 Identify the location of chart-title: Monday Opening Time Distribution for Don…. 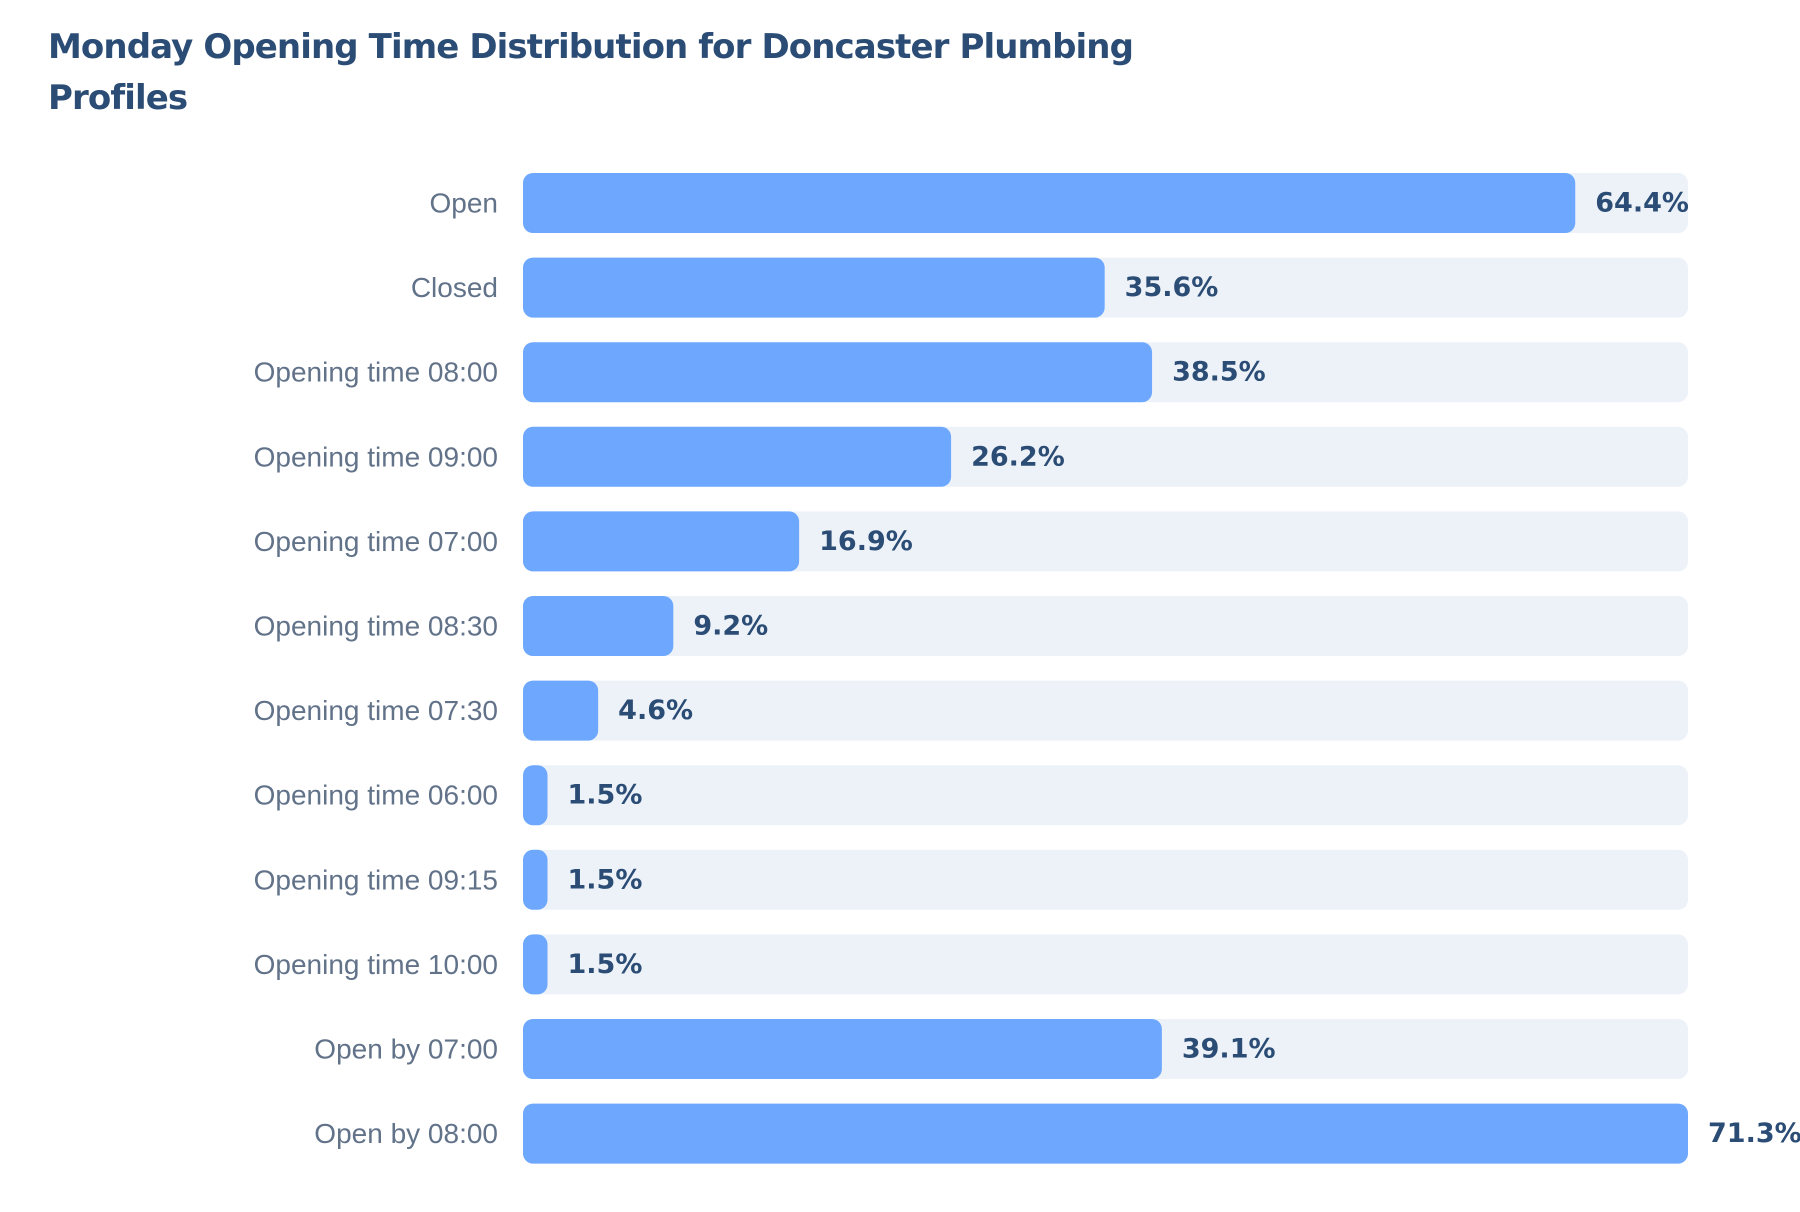
(591, 72).